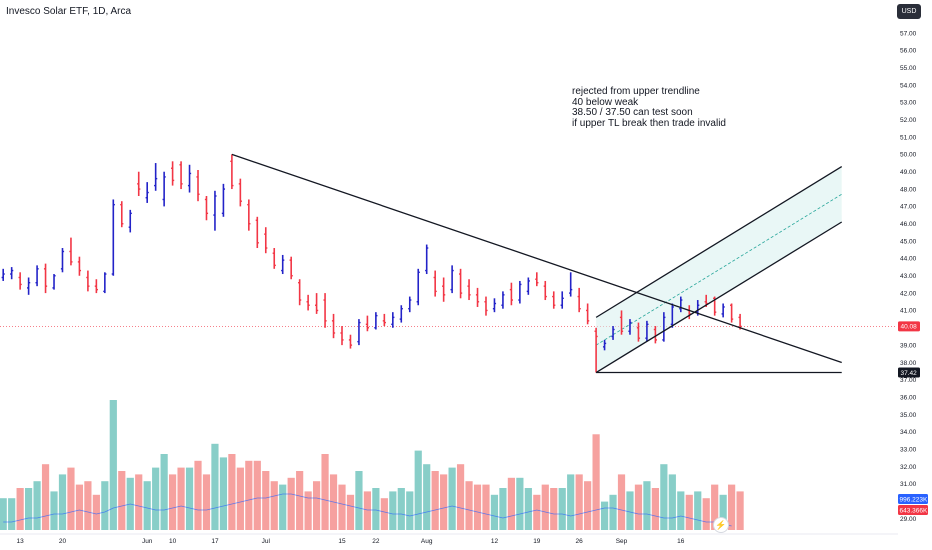 The width and height of the screenshot is (932, 550). Describe the element at coordinates (649, 123) in the screenshot. I see `annotation-line: if upper TL break then trade invalid` at that location.